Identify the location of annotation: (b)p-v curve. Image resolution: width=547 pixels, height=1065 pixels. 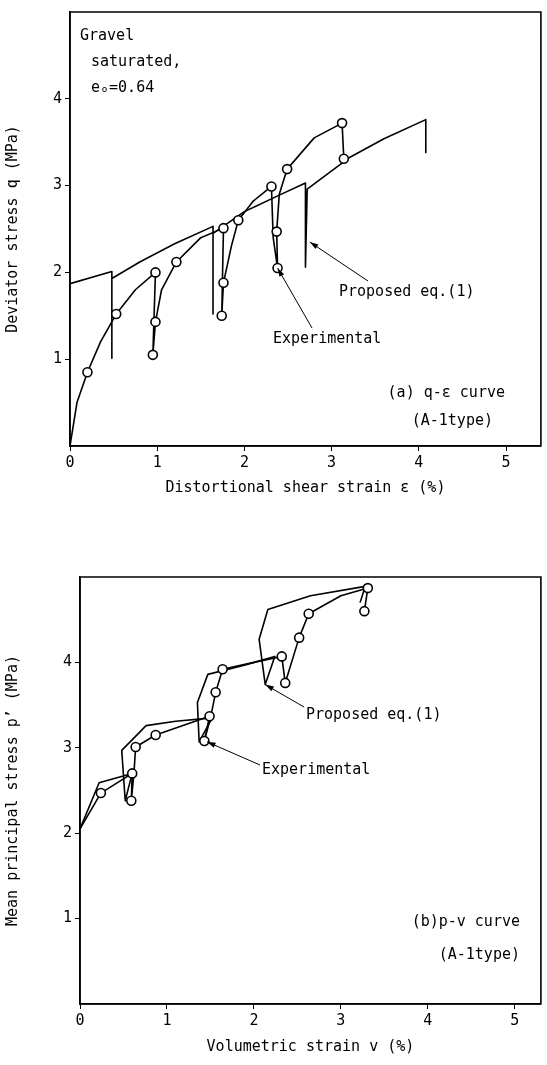
(465, 920).